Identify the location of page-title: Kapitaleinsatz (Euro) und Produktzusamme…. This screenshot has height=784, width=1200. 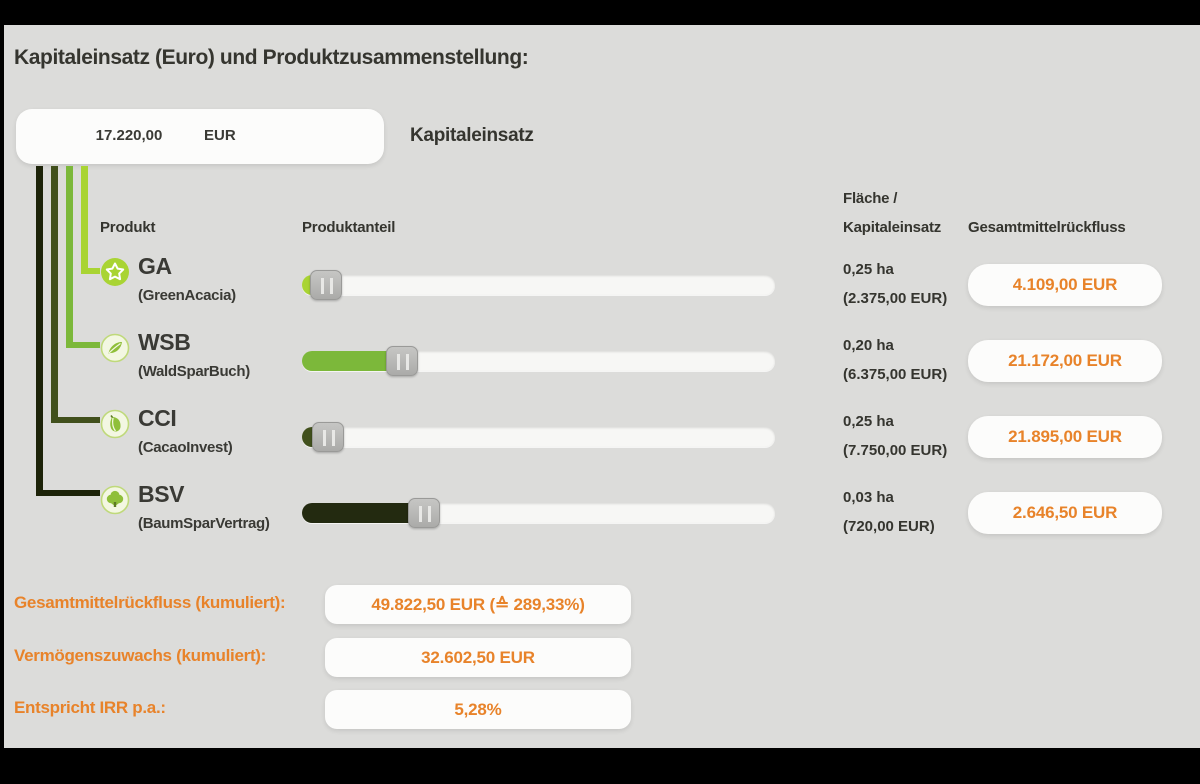
(271, 57).